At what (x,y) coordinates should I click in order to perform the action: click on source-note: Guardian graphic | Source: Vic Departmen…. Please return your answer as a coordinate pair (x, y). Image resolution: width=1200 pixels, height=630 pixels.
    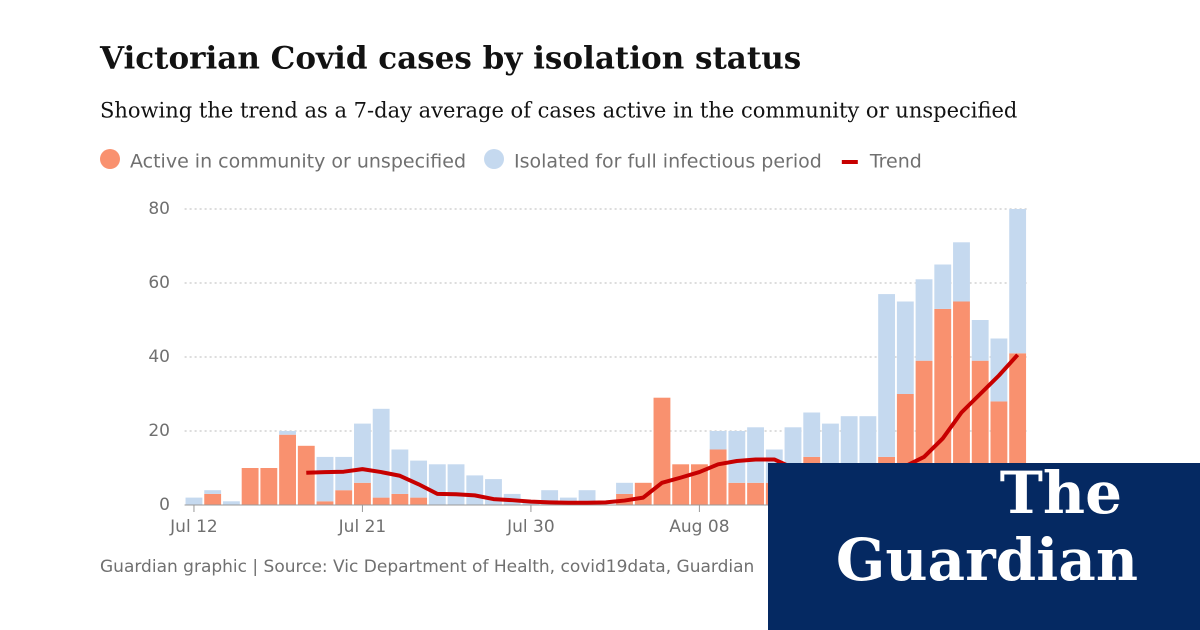
    Looking at the image, I should click on (427, 567).